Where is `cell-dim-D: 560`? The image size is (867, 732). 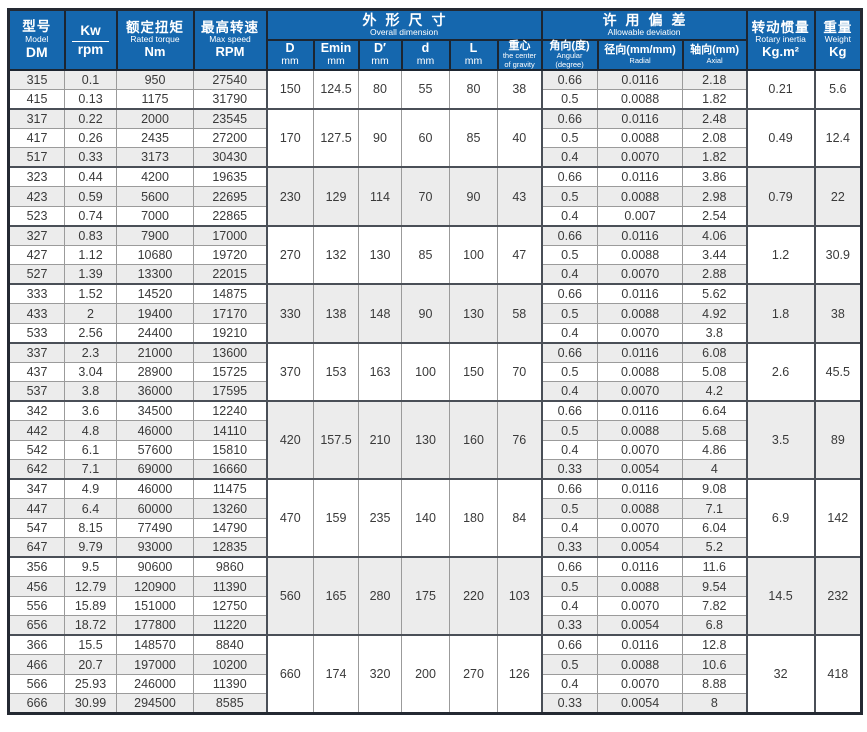
cell-dim-D: 560 is located at coordinates (290, 596).